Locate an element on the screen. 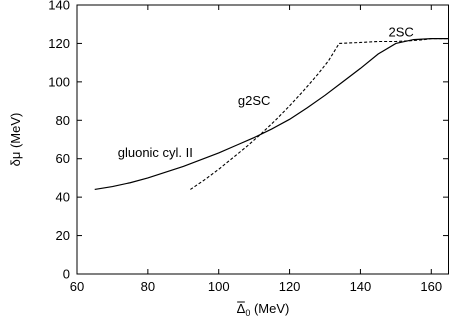 This screenshot has height=326, width=449. y-tick-label: 0 is located at coordinates (66, 274).